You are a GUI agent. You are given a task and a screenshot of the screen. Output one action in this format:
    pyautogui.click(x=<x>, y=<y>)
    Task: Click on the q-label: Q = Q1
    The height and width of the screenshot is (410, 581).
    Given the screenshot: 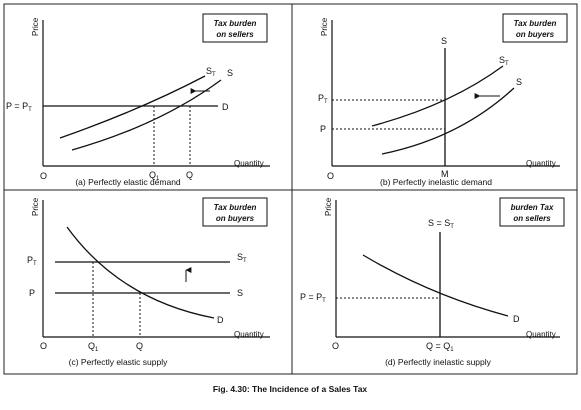 What is the action you would take?
    pyautogui.click(x=440, y=347)
    